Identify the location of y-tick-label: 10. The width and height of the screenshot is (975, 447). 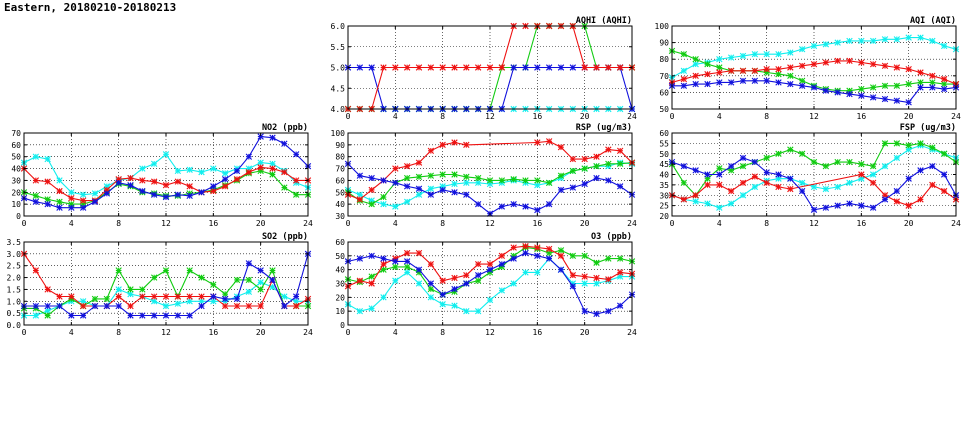
(16, 204).